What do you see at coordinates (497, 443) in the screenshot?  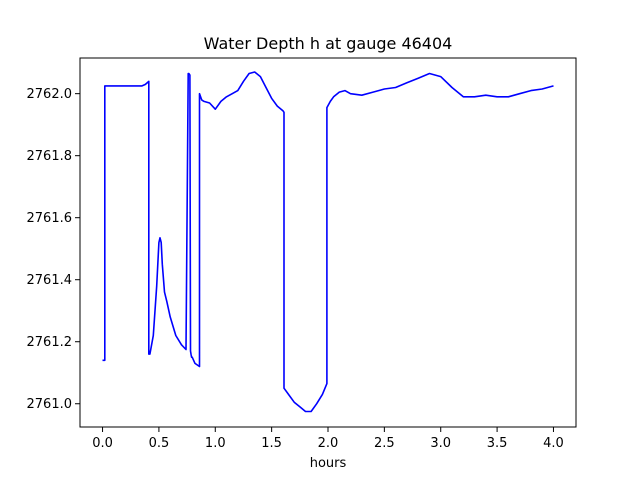 I see `x-tick-label: 3.5` at bounding box center [497, 443].